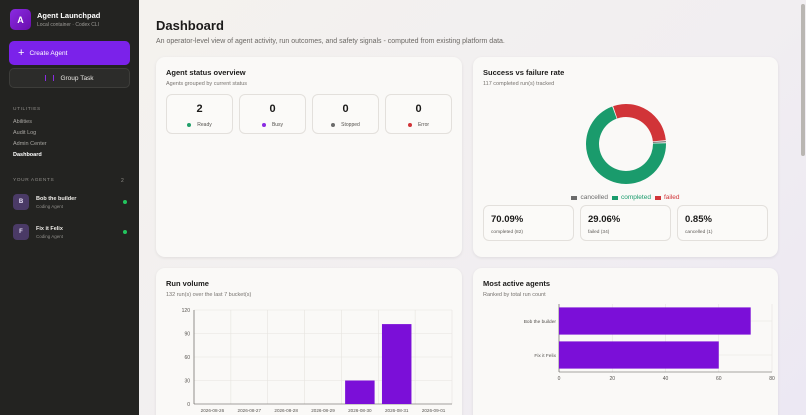 The height and width of the screenshot is (415, 806). Describe the element at coordinates (187, 382) in the screenshot. I see `y-tick-label: 30` at that location.